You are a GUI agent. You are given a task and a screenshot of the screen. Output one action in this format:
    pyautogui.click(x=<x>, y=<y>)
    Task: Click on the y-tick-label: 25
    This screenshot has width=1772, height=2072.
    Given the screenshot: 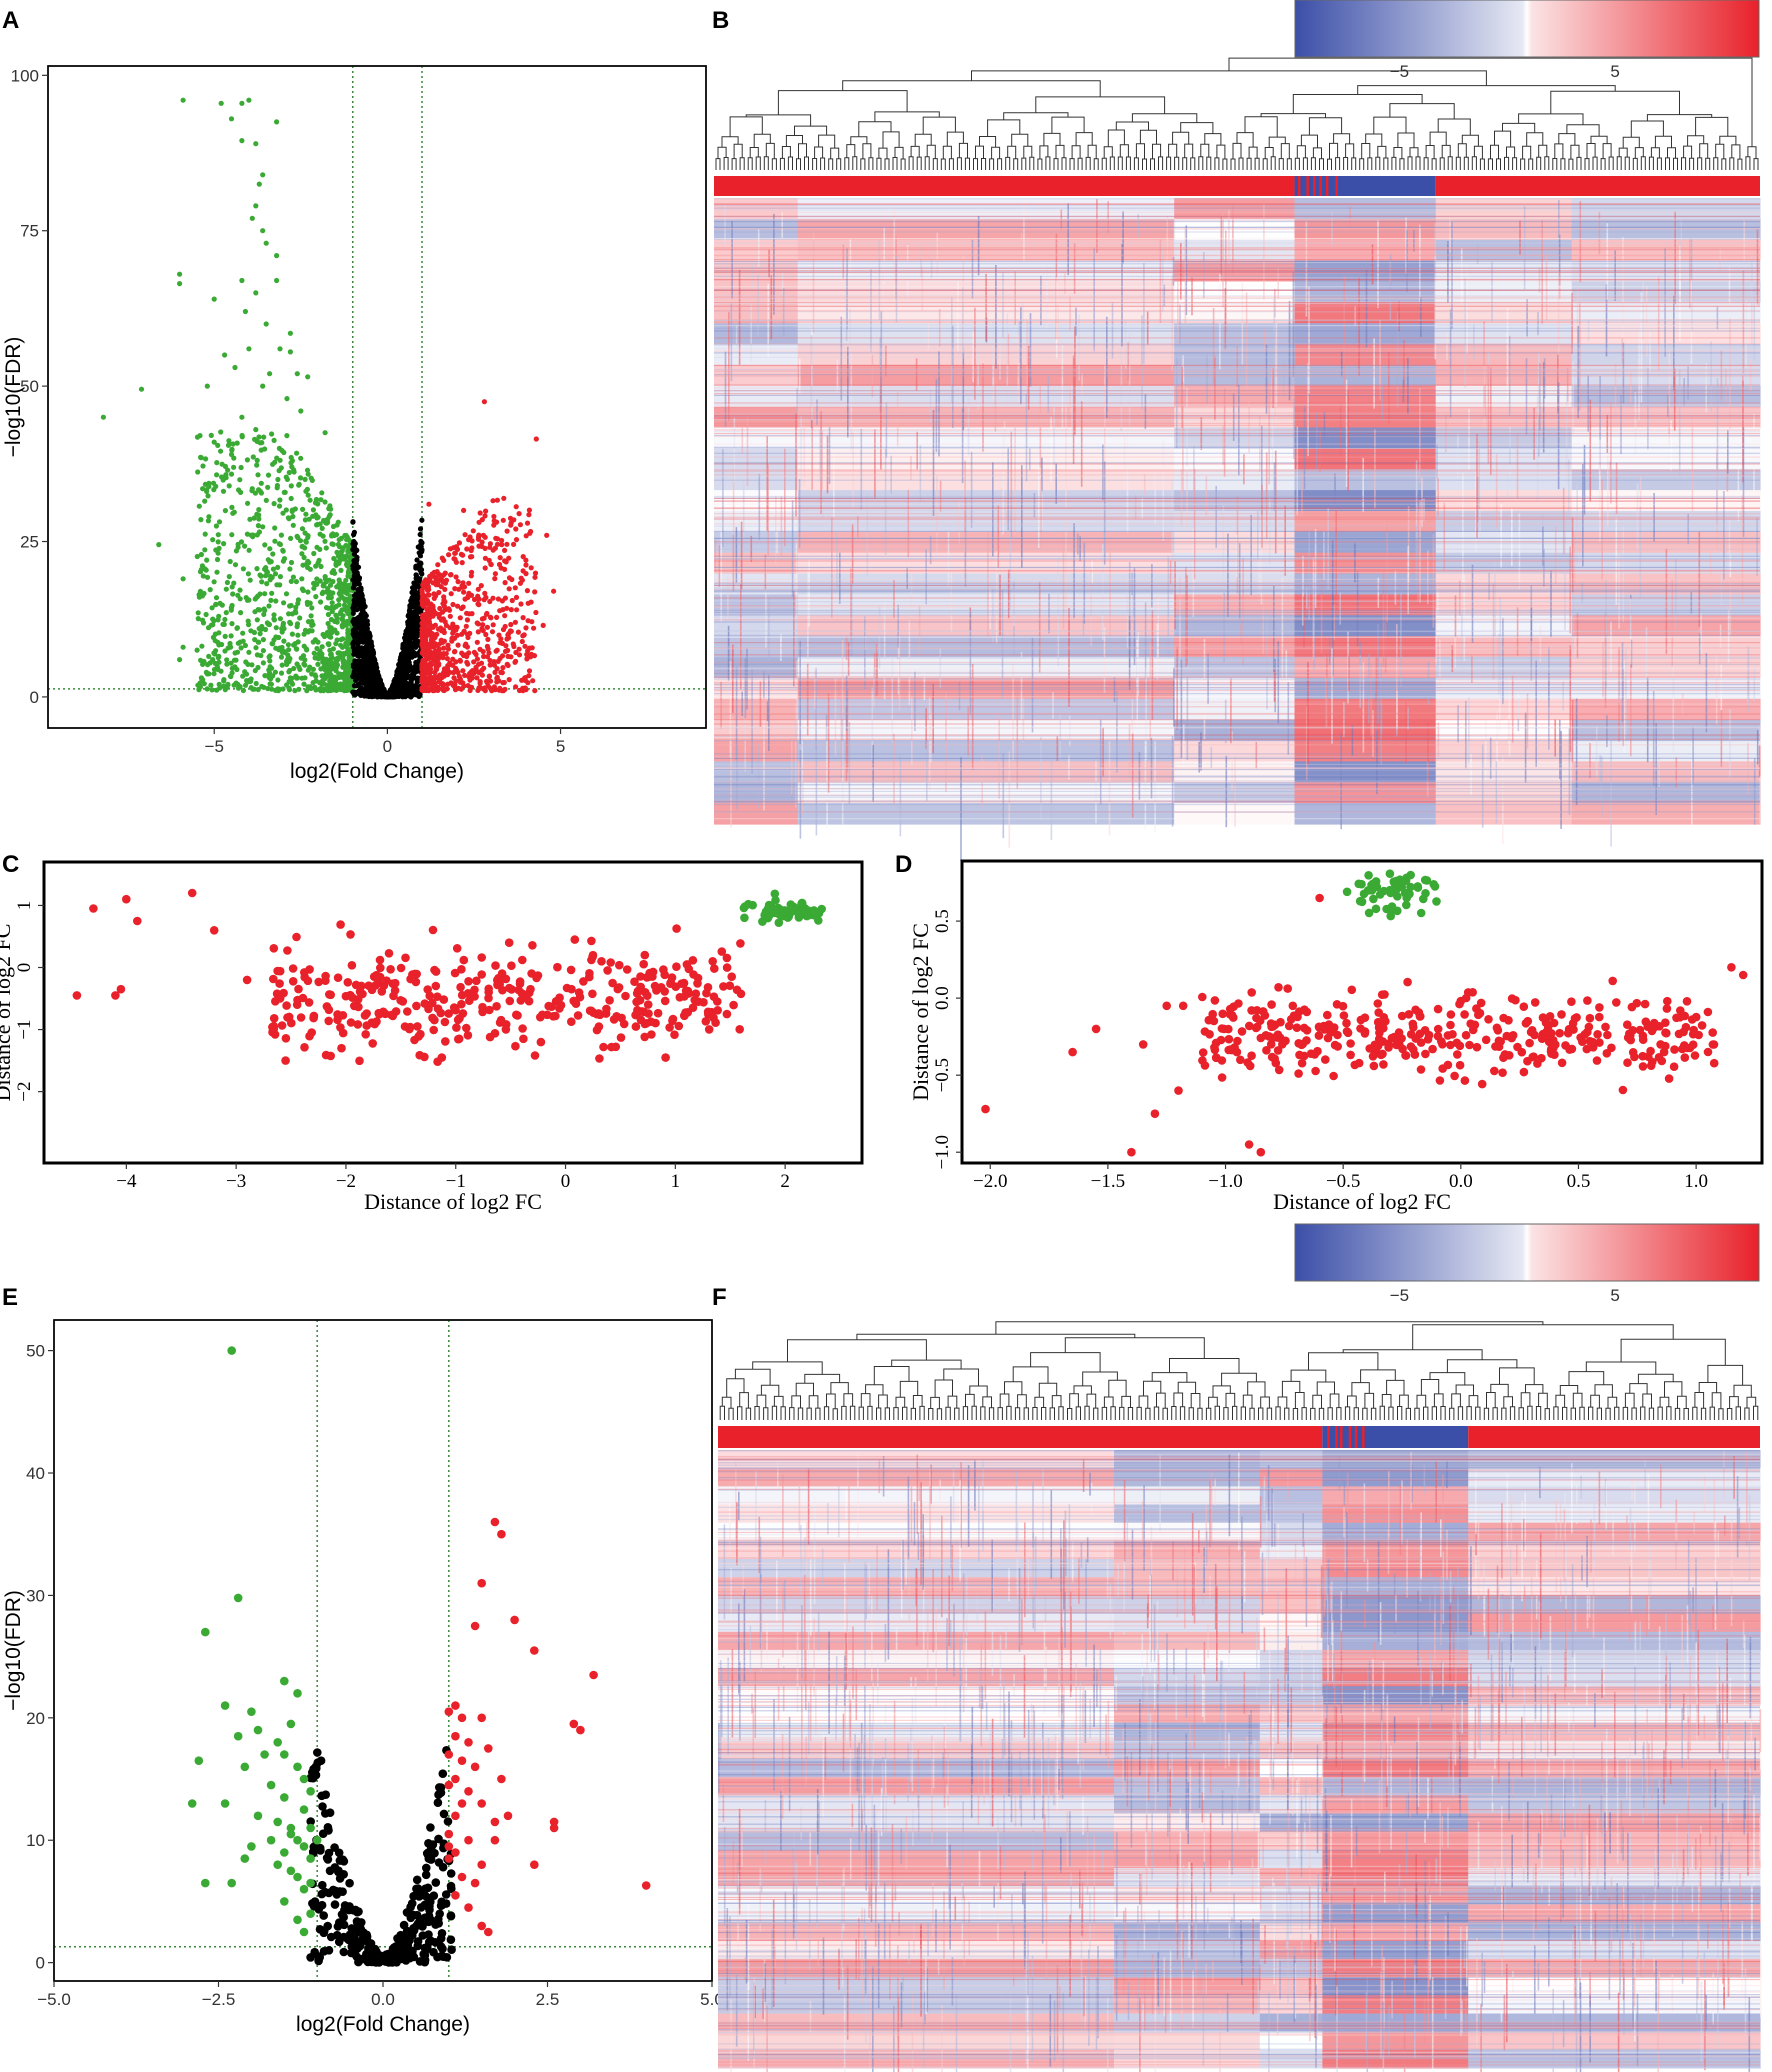 What is the action you would take?
    pyautogui.click(x=29, y=542)
    